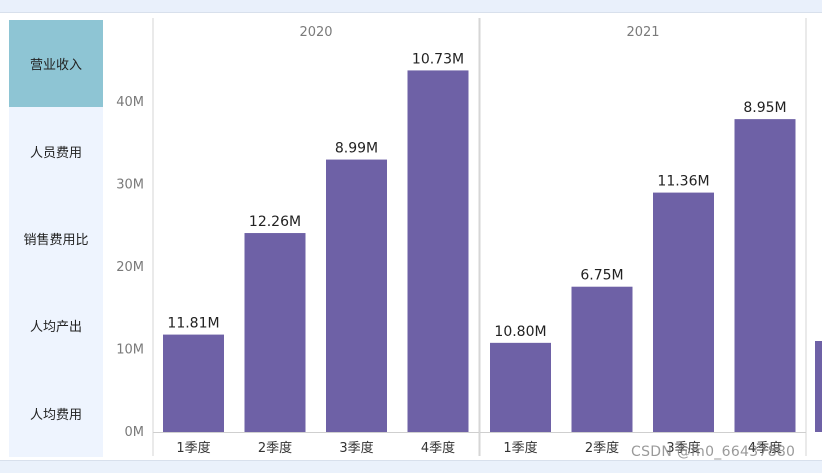  What do you see at coordinates (438, 59) in the screenshot?
I see `bar-data-label: 10.73M` at bounding box center [438, 59].